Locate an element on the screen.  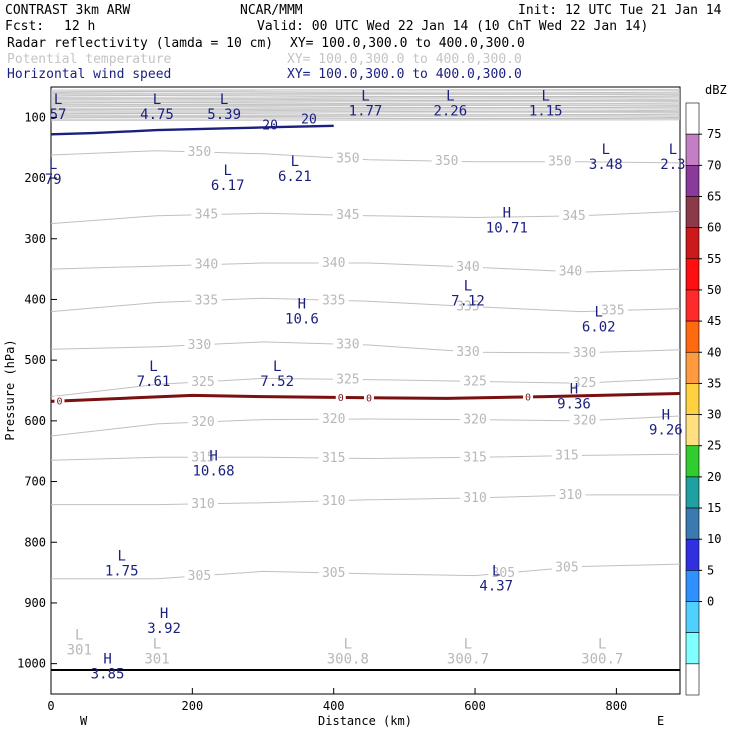
model-label: CONTRAST 3km ARW is located at coordinates (67, 10).